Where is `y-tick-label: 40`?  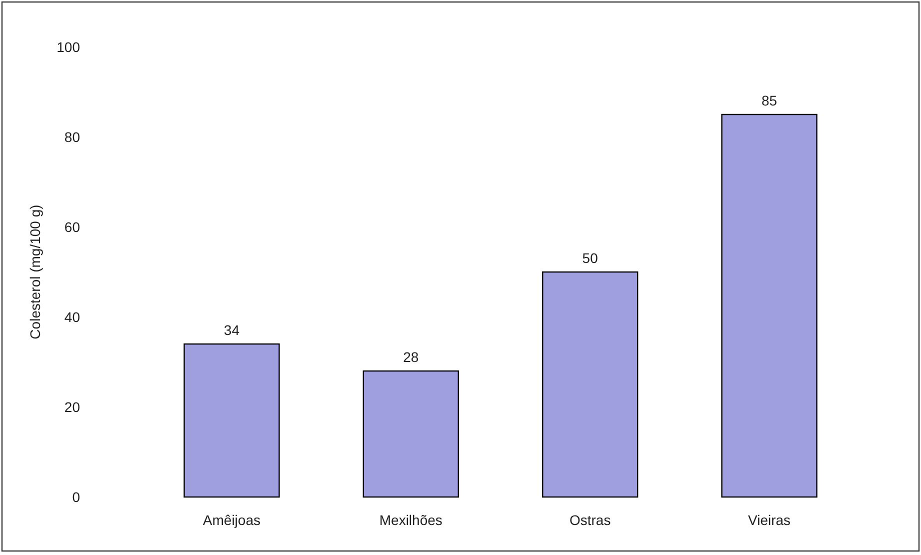
y-tick-label: 40 is located at coordinates (72, 316).